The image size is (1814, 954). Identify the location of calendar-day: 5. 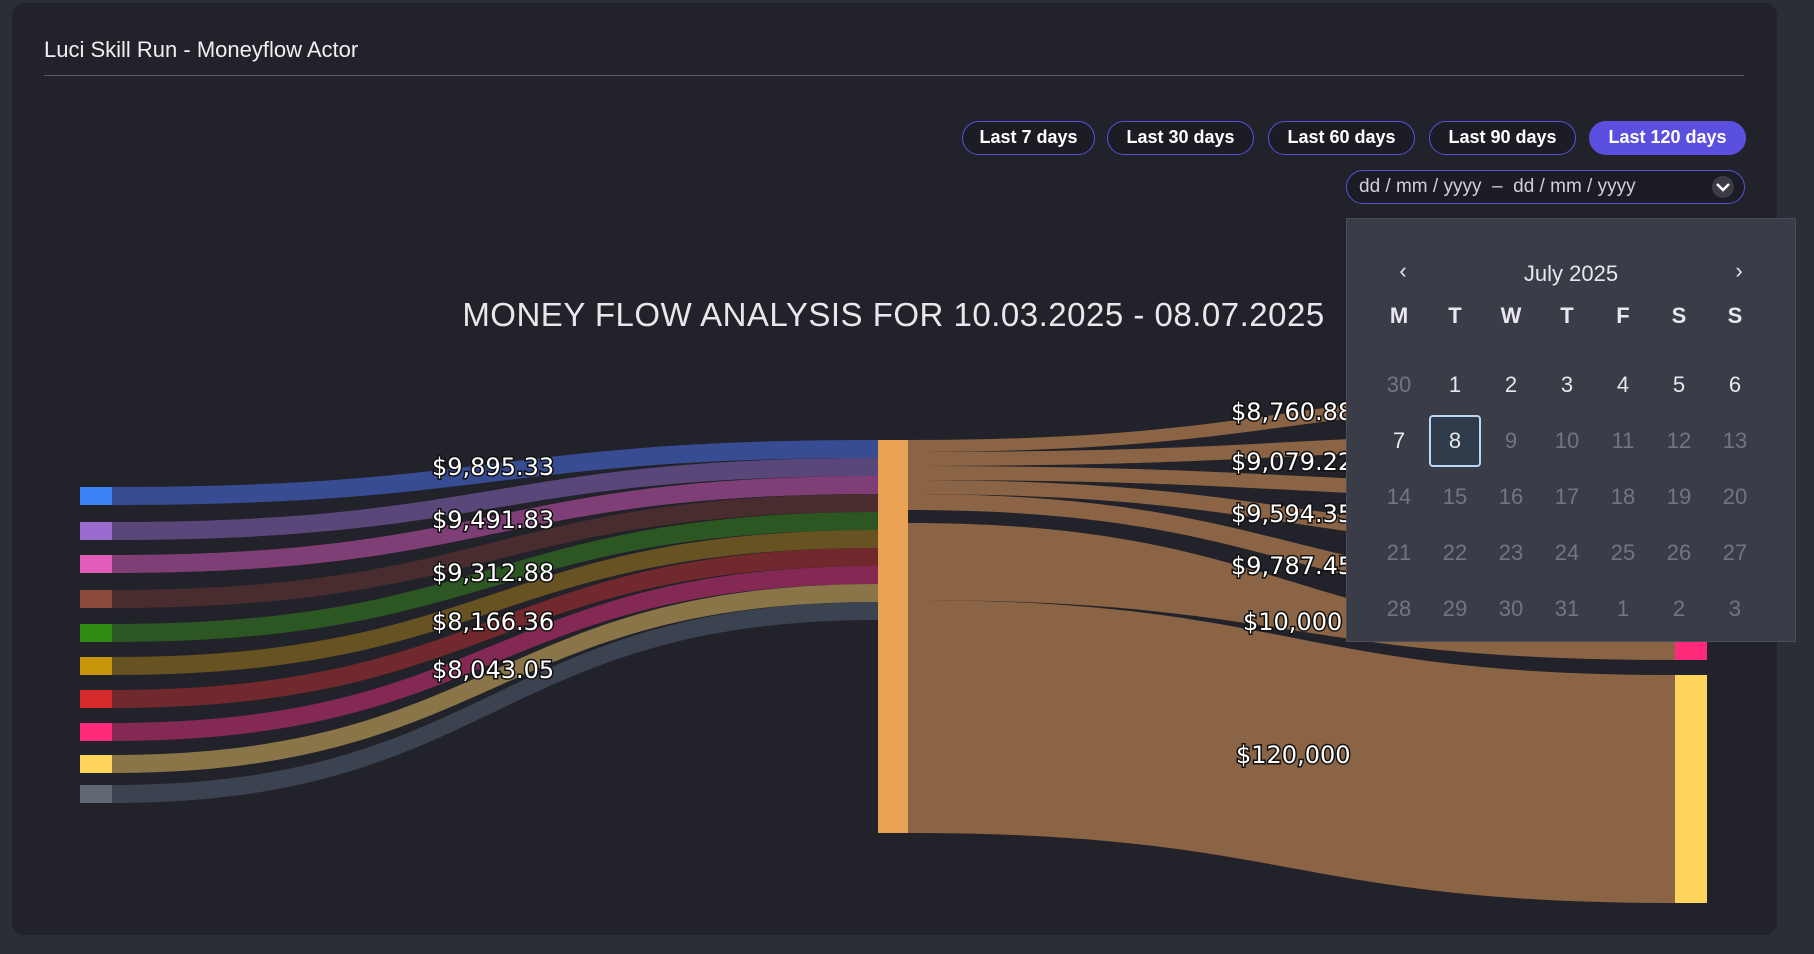
(1679, 384).